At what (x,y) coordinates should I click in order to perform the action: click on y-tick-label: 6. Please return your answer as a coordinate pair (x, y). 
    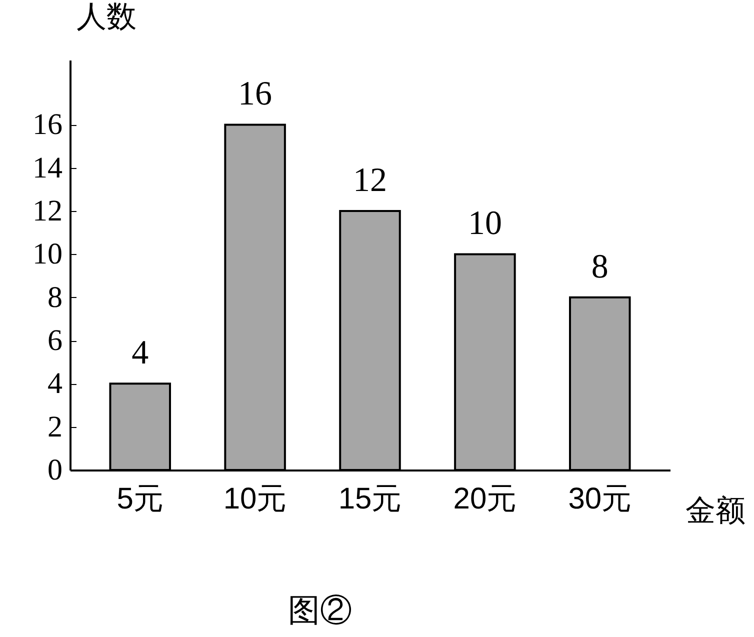
    Looking at the image, I should click on (55, 341).